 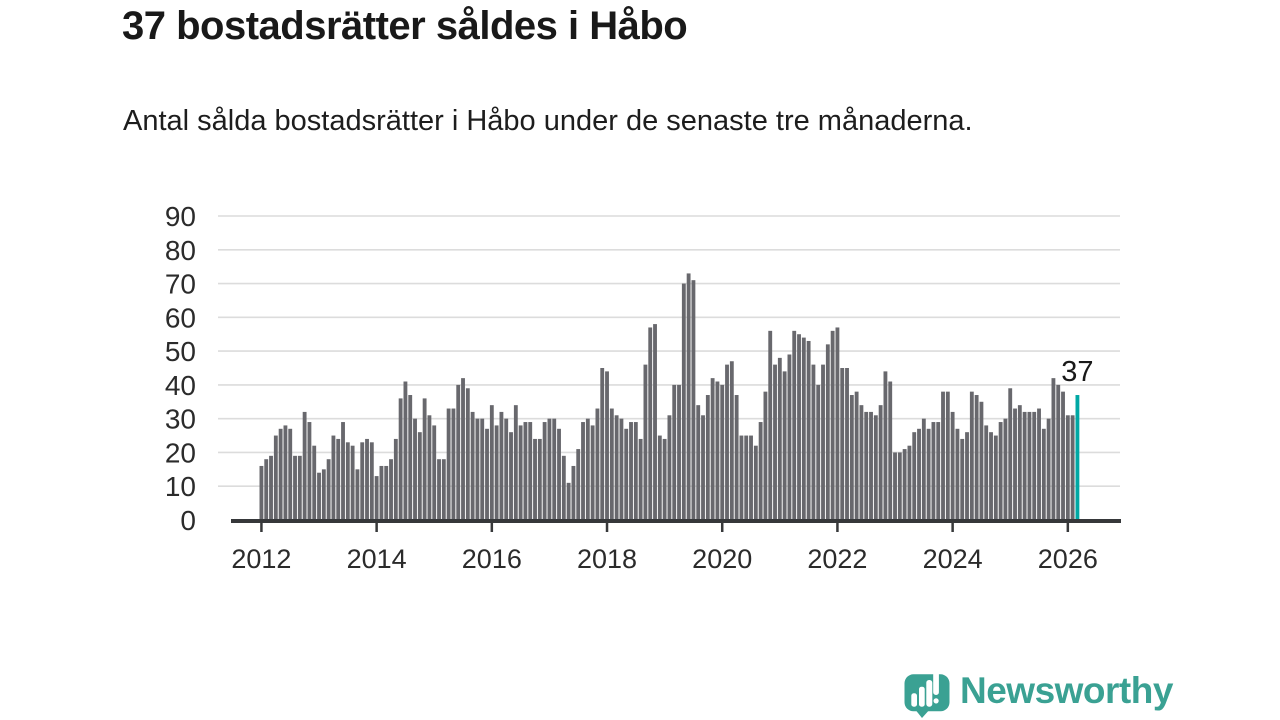 What do you see at coordinates (837, 559) in the screenshot?
I see `x-tick-label-2022: 2022` at bounding box center [837, 559].